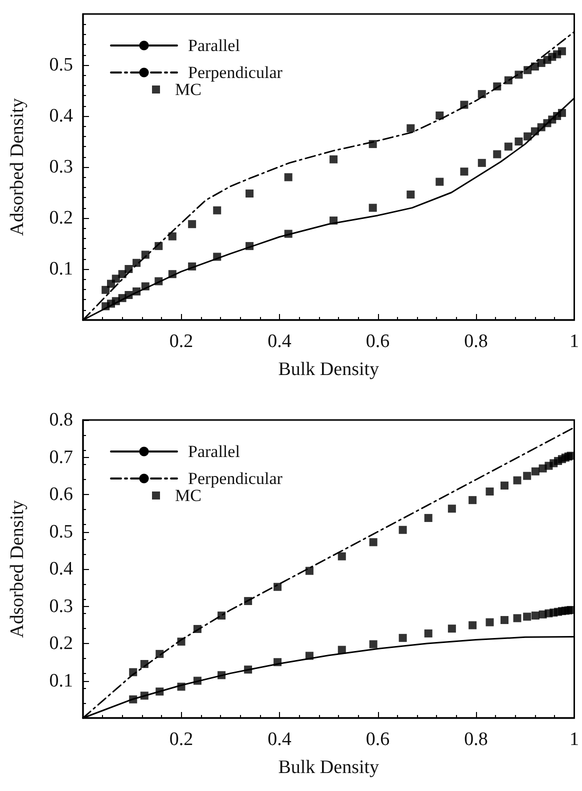 The height and width of the screenshot is (791, 582). Describe the element at coordinates (61, 420) in the screenshot. I see `y-tick-label: 0.8` at that location.